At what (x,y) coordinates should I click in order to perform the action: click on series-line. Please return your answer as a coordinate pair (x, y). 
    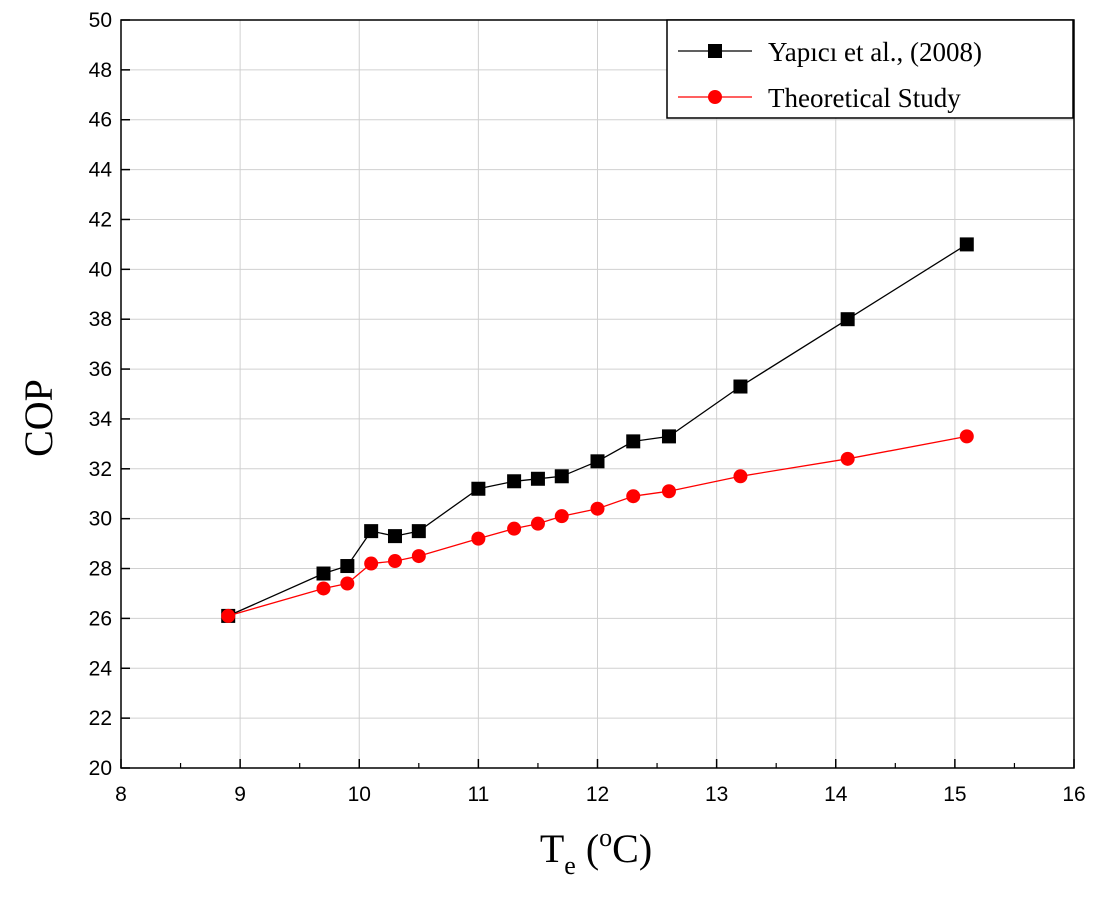
    Looking at the image, I should click on (597, 526).